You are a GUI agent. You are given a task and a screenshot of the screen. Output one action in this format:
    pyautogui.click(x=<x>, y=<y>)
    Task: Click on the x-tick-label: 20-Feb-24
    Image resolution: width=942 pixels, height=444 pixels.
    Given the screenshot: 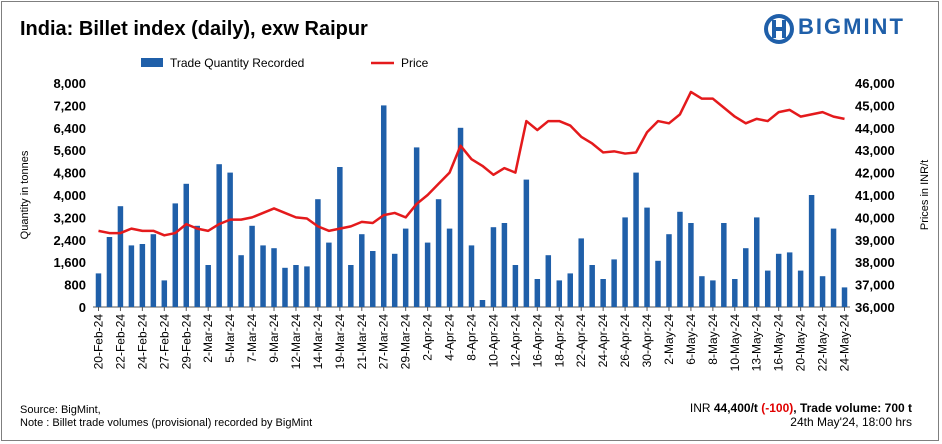 What is the action you would take?
    pyautogui.click(x=98, y=342)
    